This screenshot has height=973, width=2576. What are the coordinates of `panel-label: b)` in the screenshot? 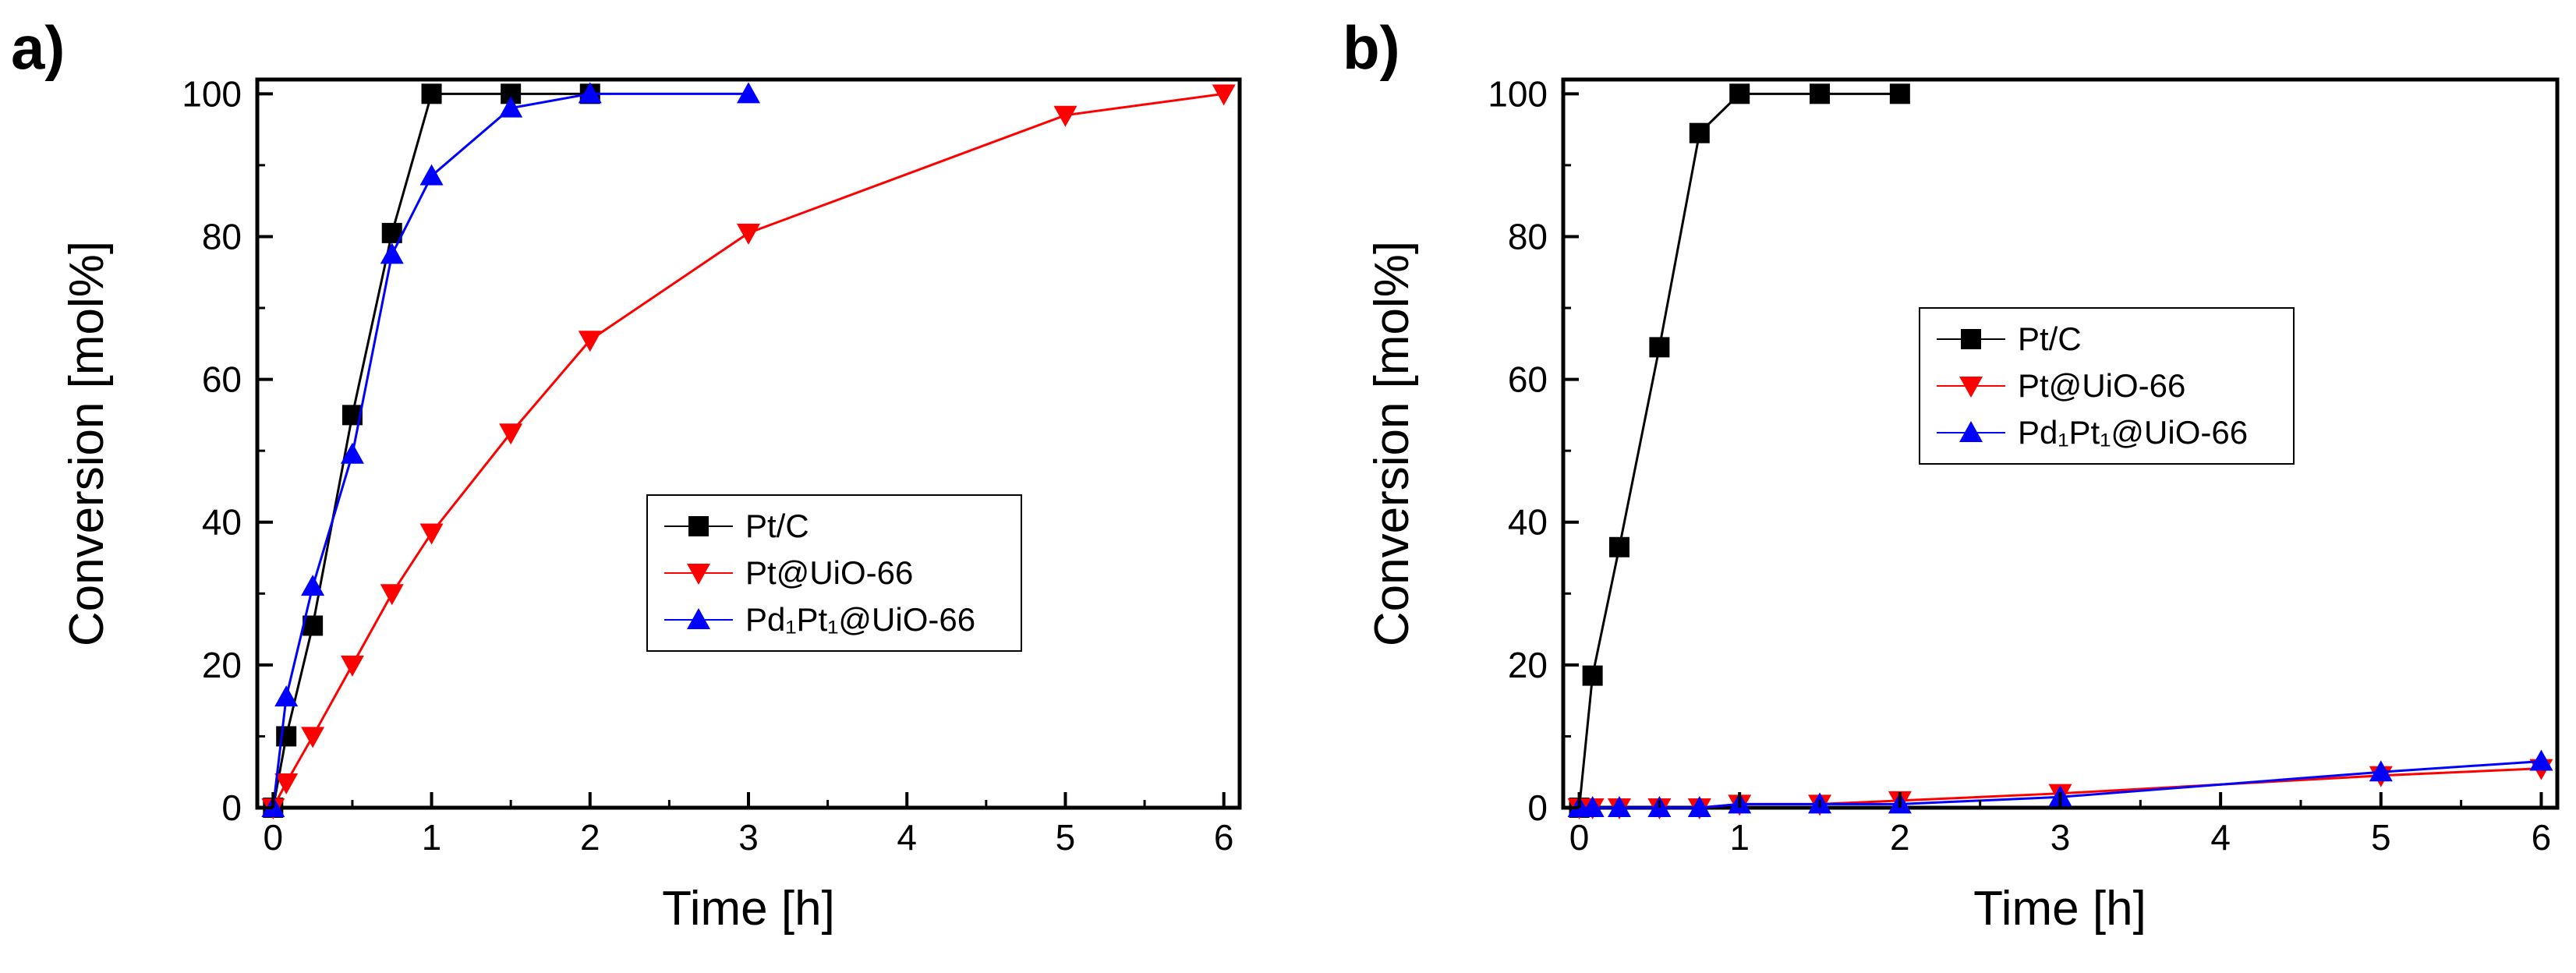 It's located at (1371, 47).